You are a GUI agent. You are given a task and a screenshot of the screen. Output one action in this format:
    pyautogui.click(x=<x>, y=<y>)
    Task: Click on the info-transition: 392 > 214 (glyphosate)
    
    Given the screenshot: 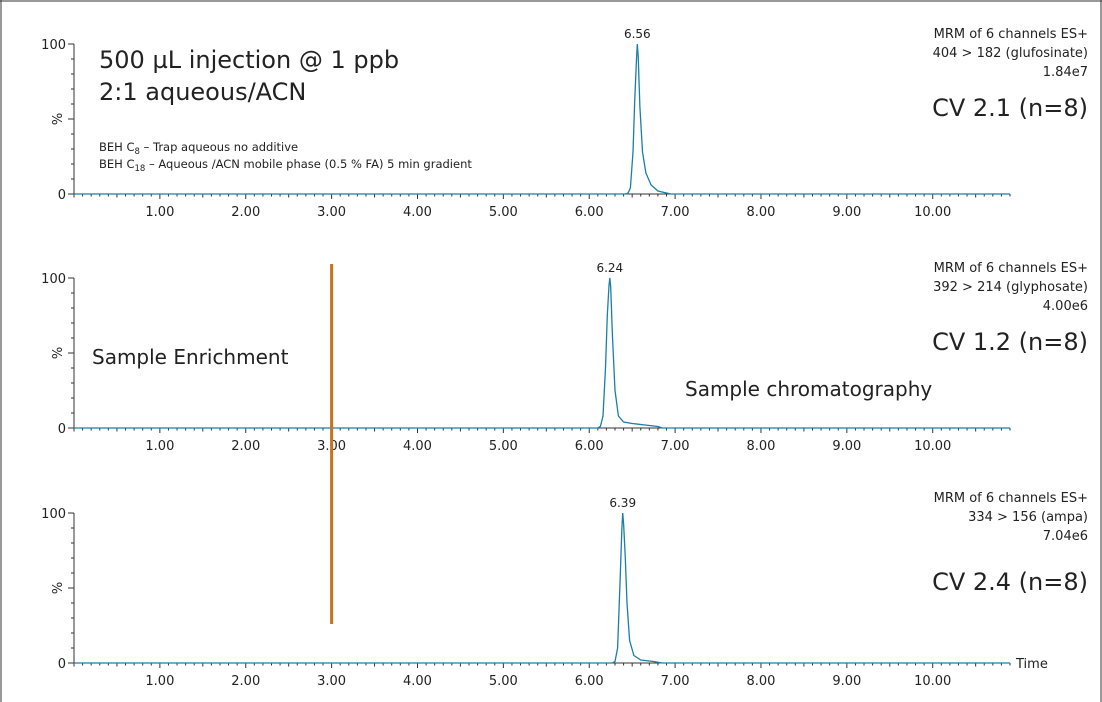 What is the action you would take?
    pyautogui.click(x=1010, y=287)
    